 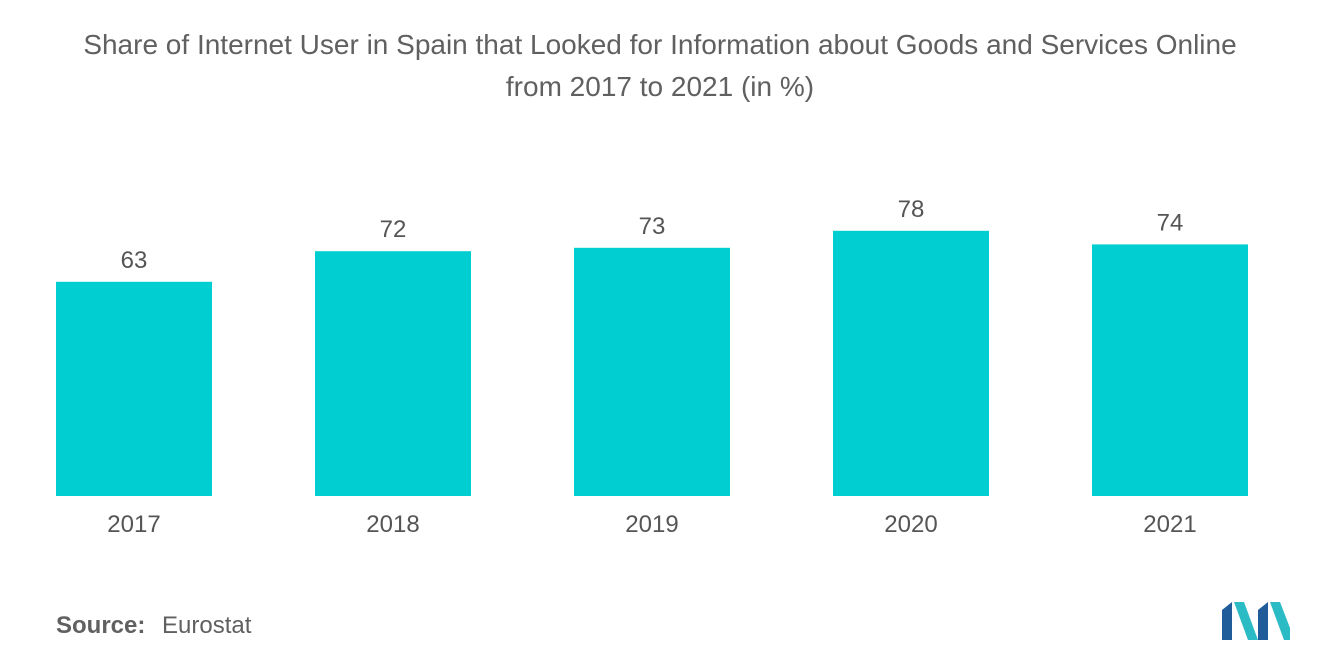 I want to click on company-logo-icon, so click(x=1256, y=621).